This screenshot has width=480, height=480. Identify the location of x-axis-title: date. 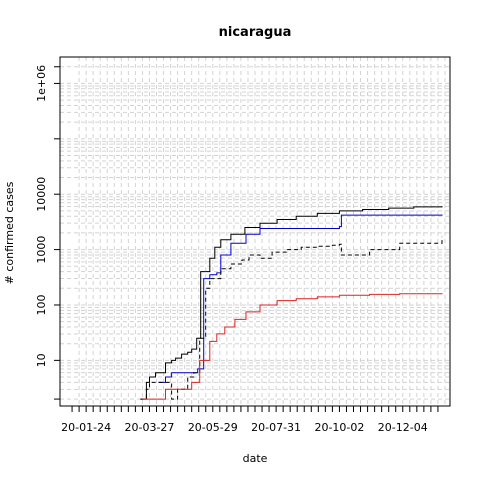
(255, 458).